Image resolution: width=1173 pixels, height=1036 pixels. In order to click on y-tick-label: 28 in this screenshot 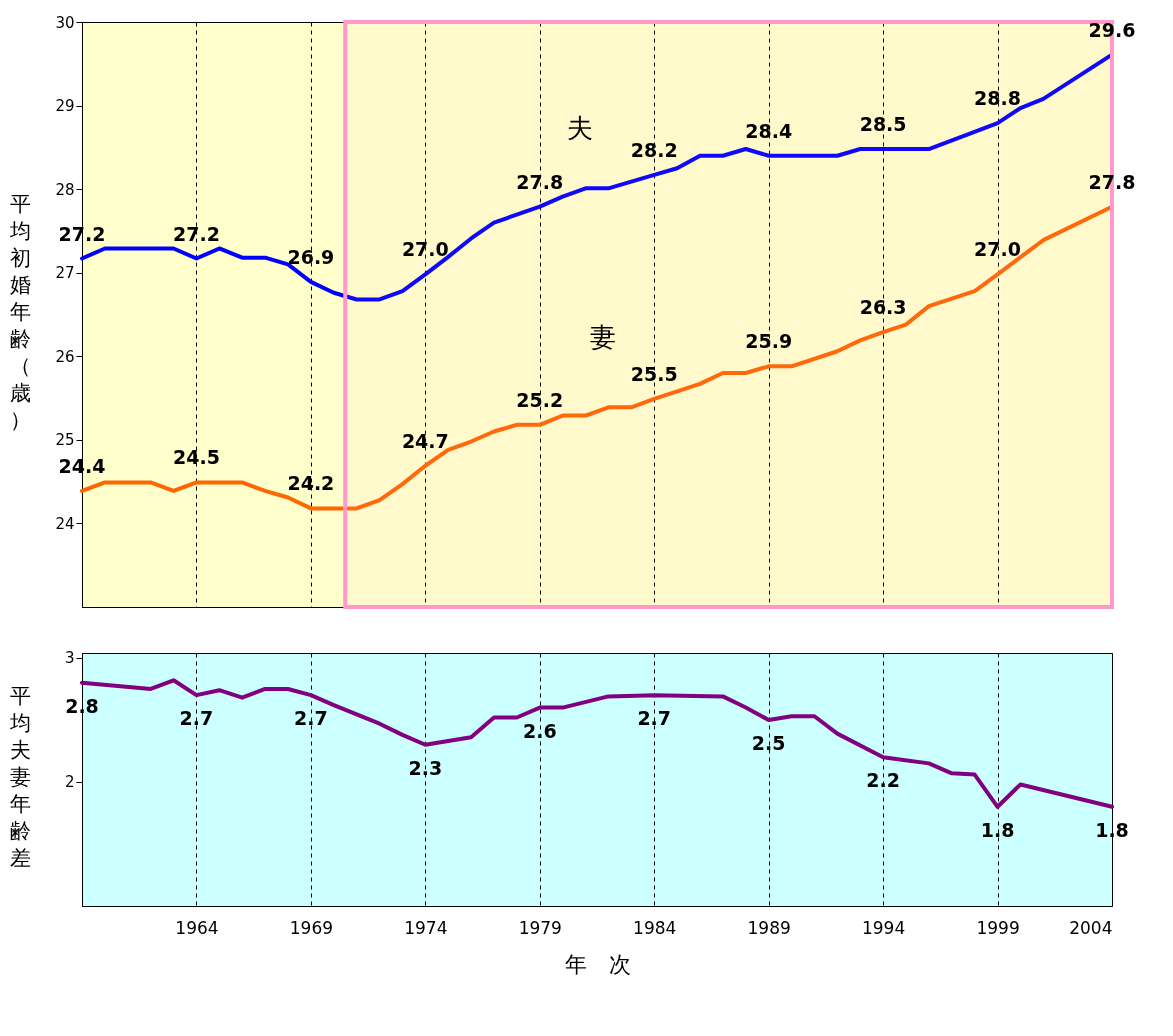, I will do `click(65, 189)`.